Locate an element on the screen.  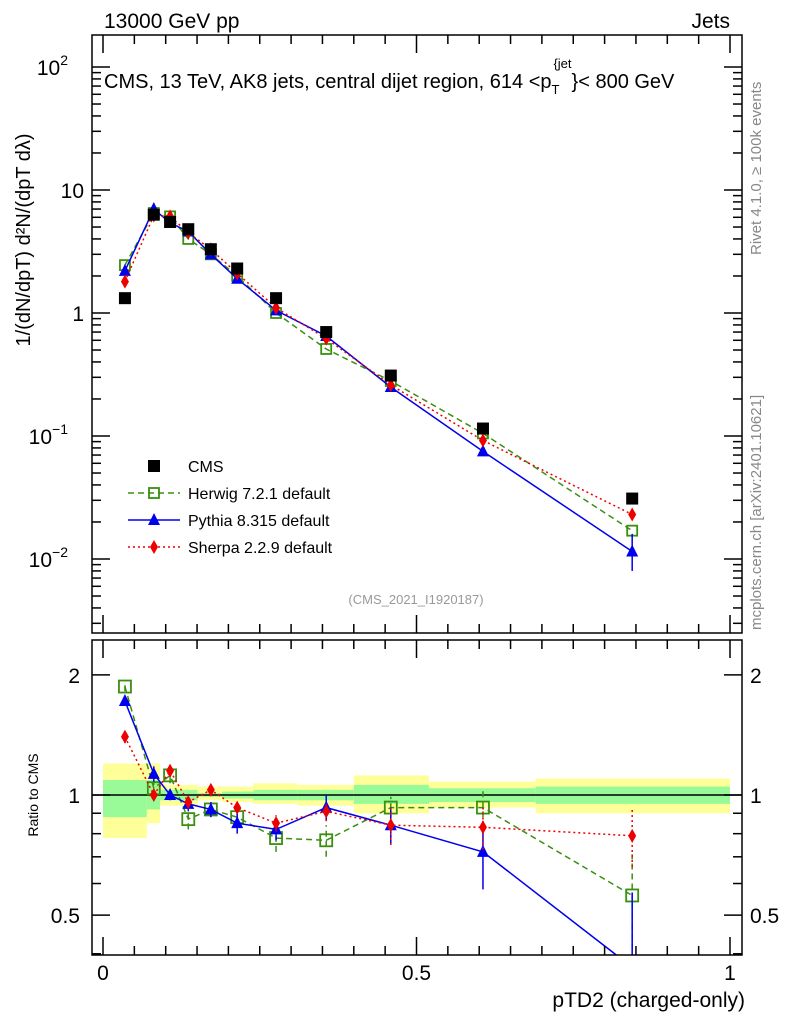
header-left: 13000 GeV pp is located at coordinates (171, 21).